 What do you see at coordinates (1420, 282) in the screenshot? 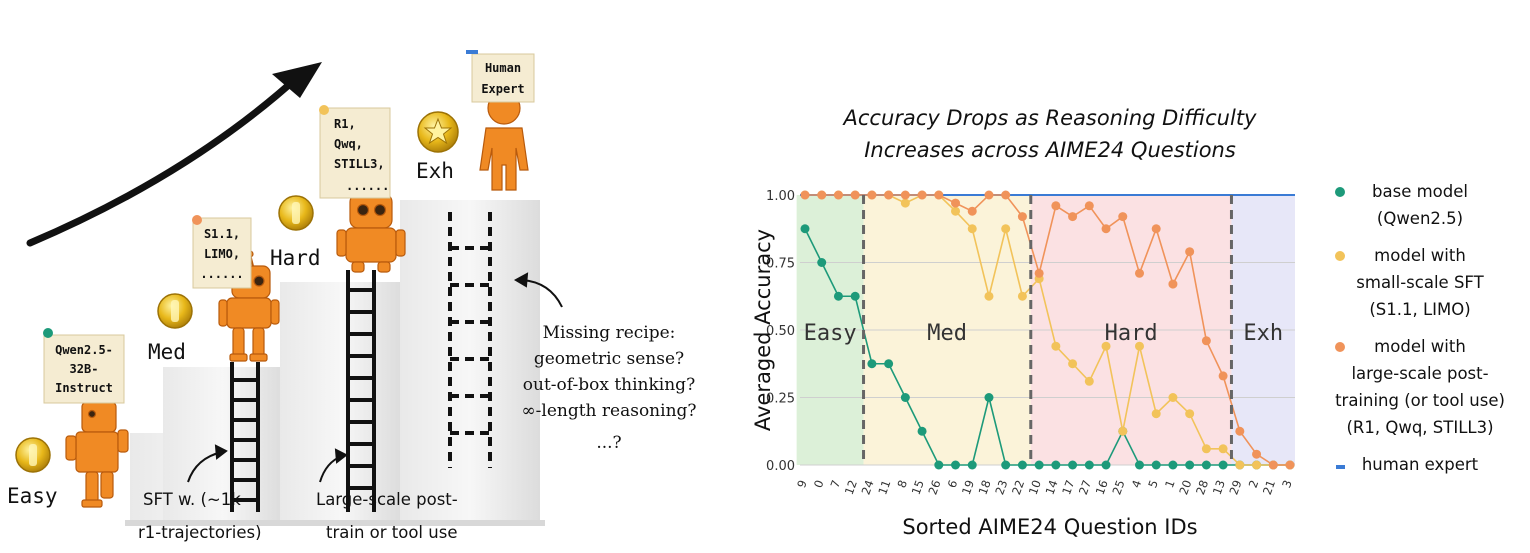
I see `legend-text-sft: small-scale SFT` at bounding box center [1420, 282].